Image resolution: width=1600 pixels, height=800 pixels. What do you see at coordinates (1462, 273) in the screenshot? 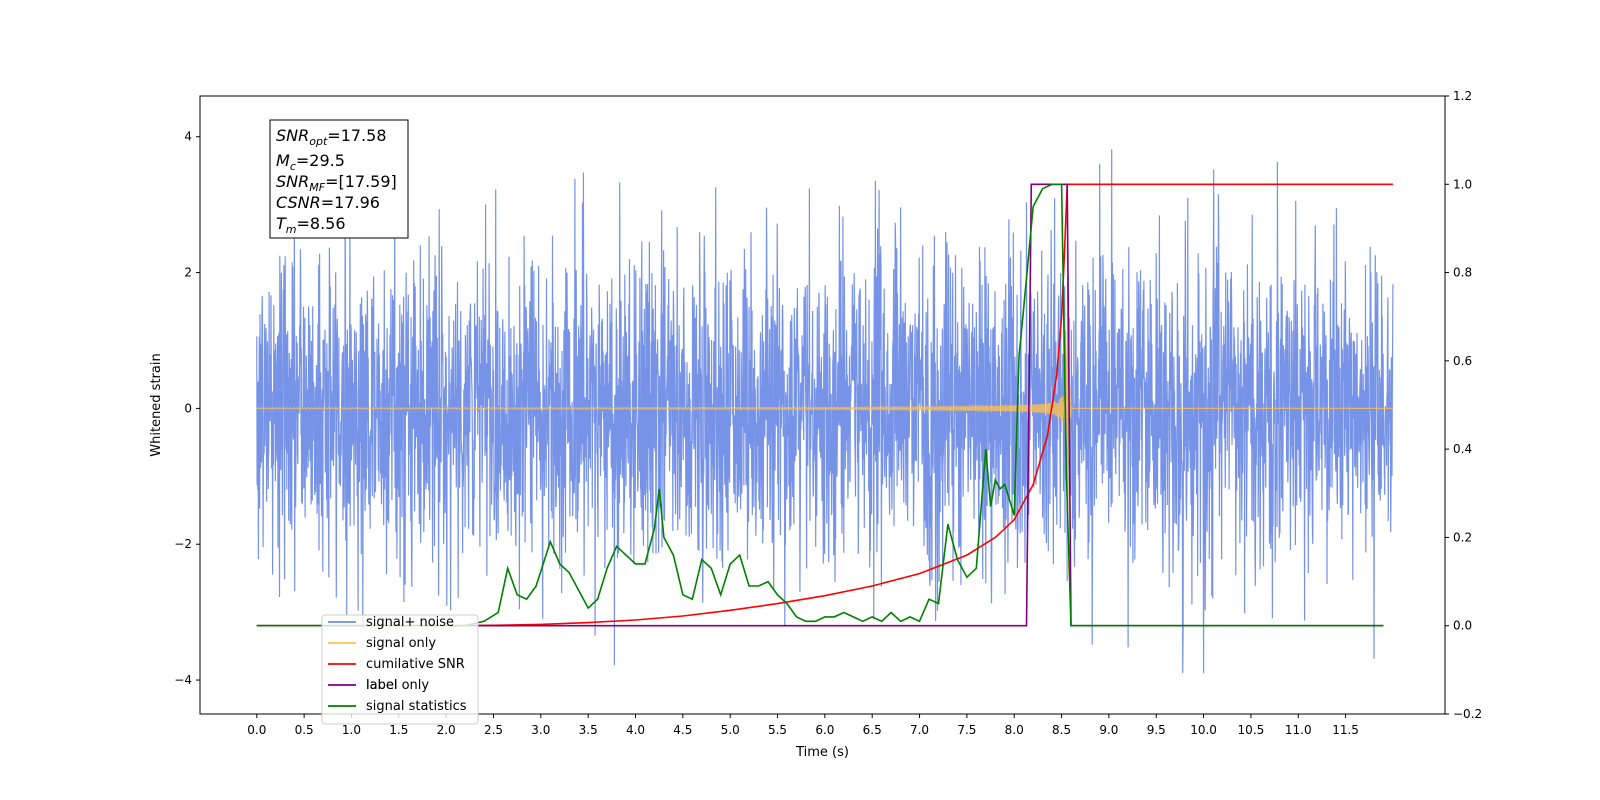
I see `y2-tick-label: 0.8` at bounding box center [1462, 273].